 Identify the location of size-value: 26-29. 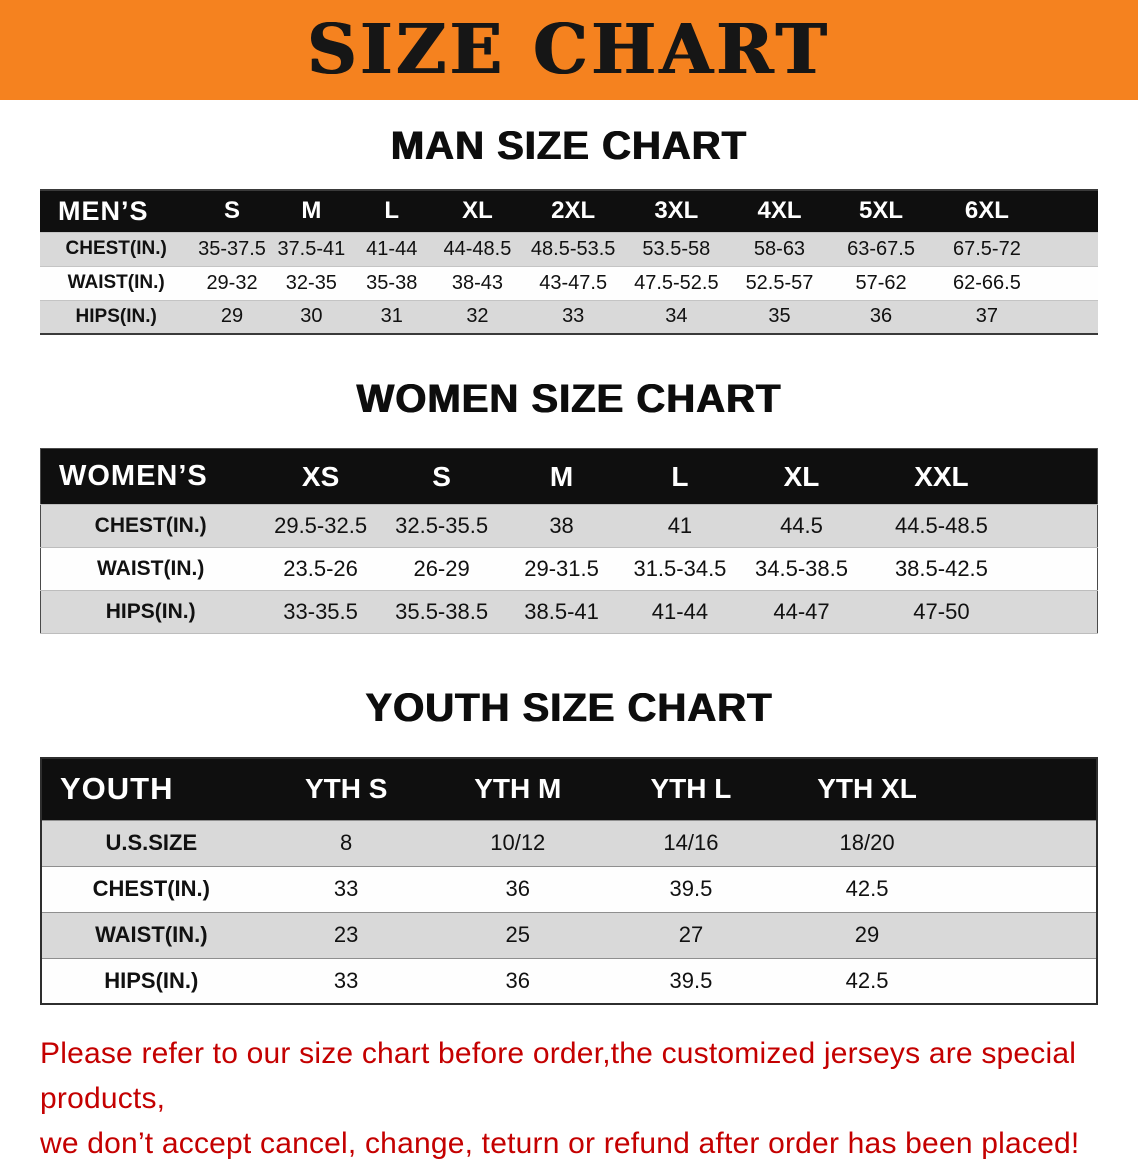
(441, 569).